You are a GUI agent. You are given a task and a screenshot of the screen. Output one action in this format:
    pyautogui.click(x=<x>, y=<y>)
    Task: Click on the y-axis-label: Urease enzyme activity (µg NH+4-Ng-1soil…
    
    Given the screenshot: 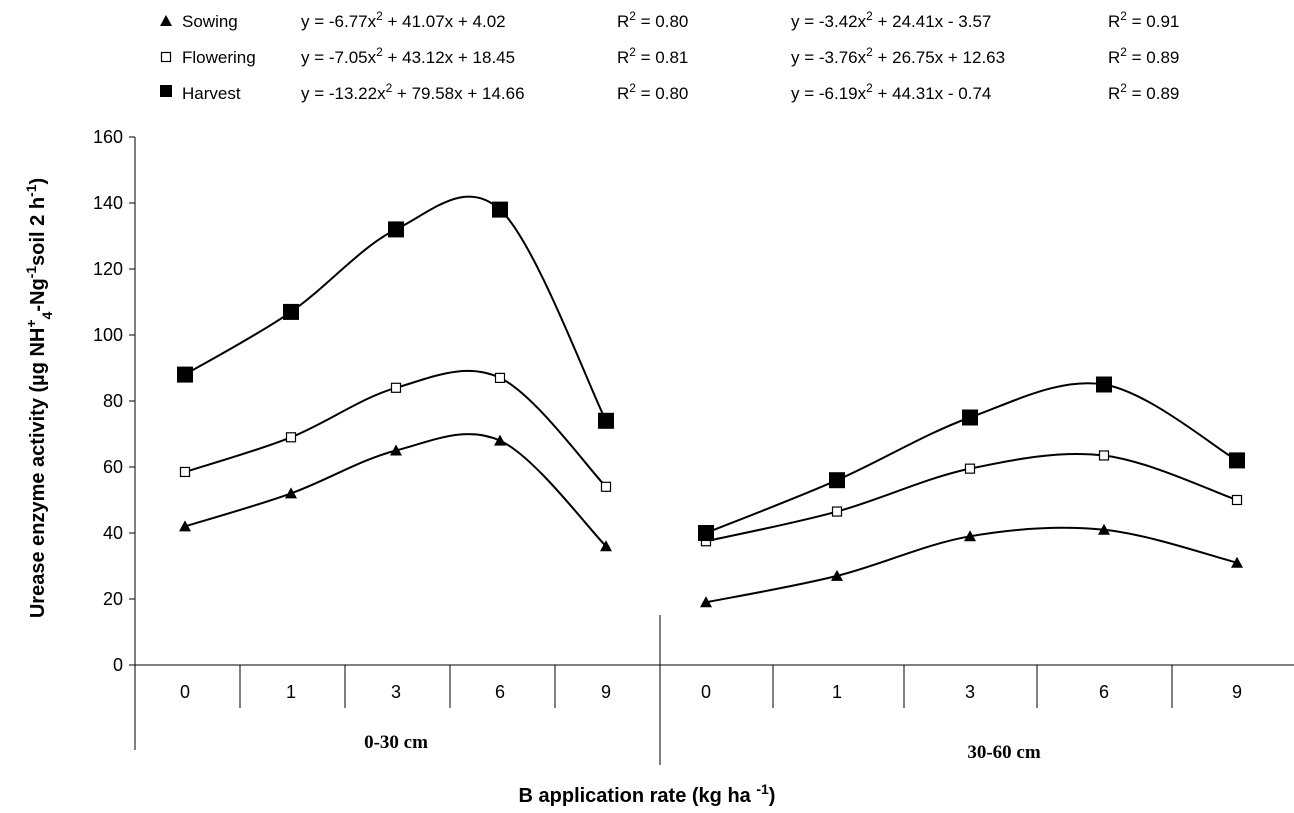 What is the action you would take?
    pyautogui.click(x=39, y=398)
    